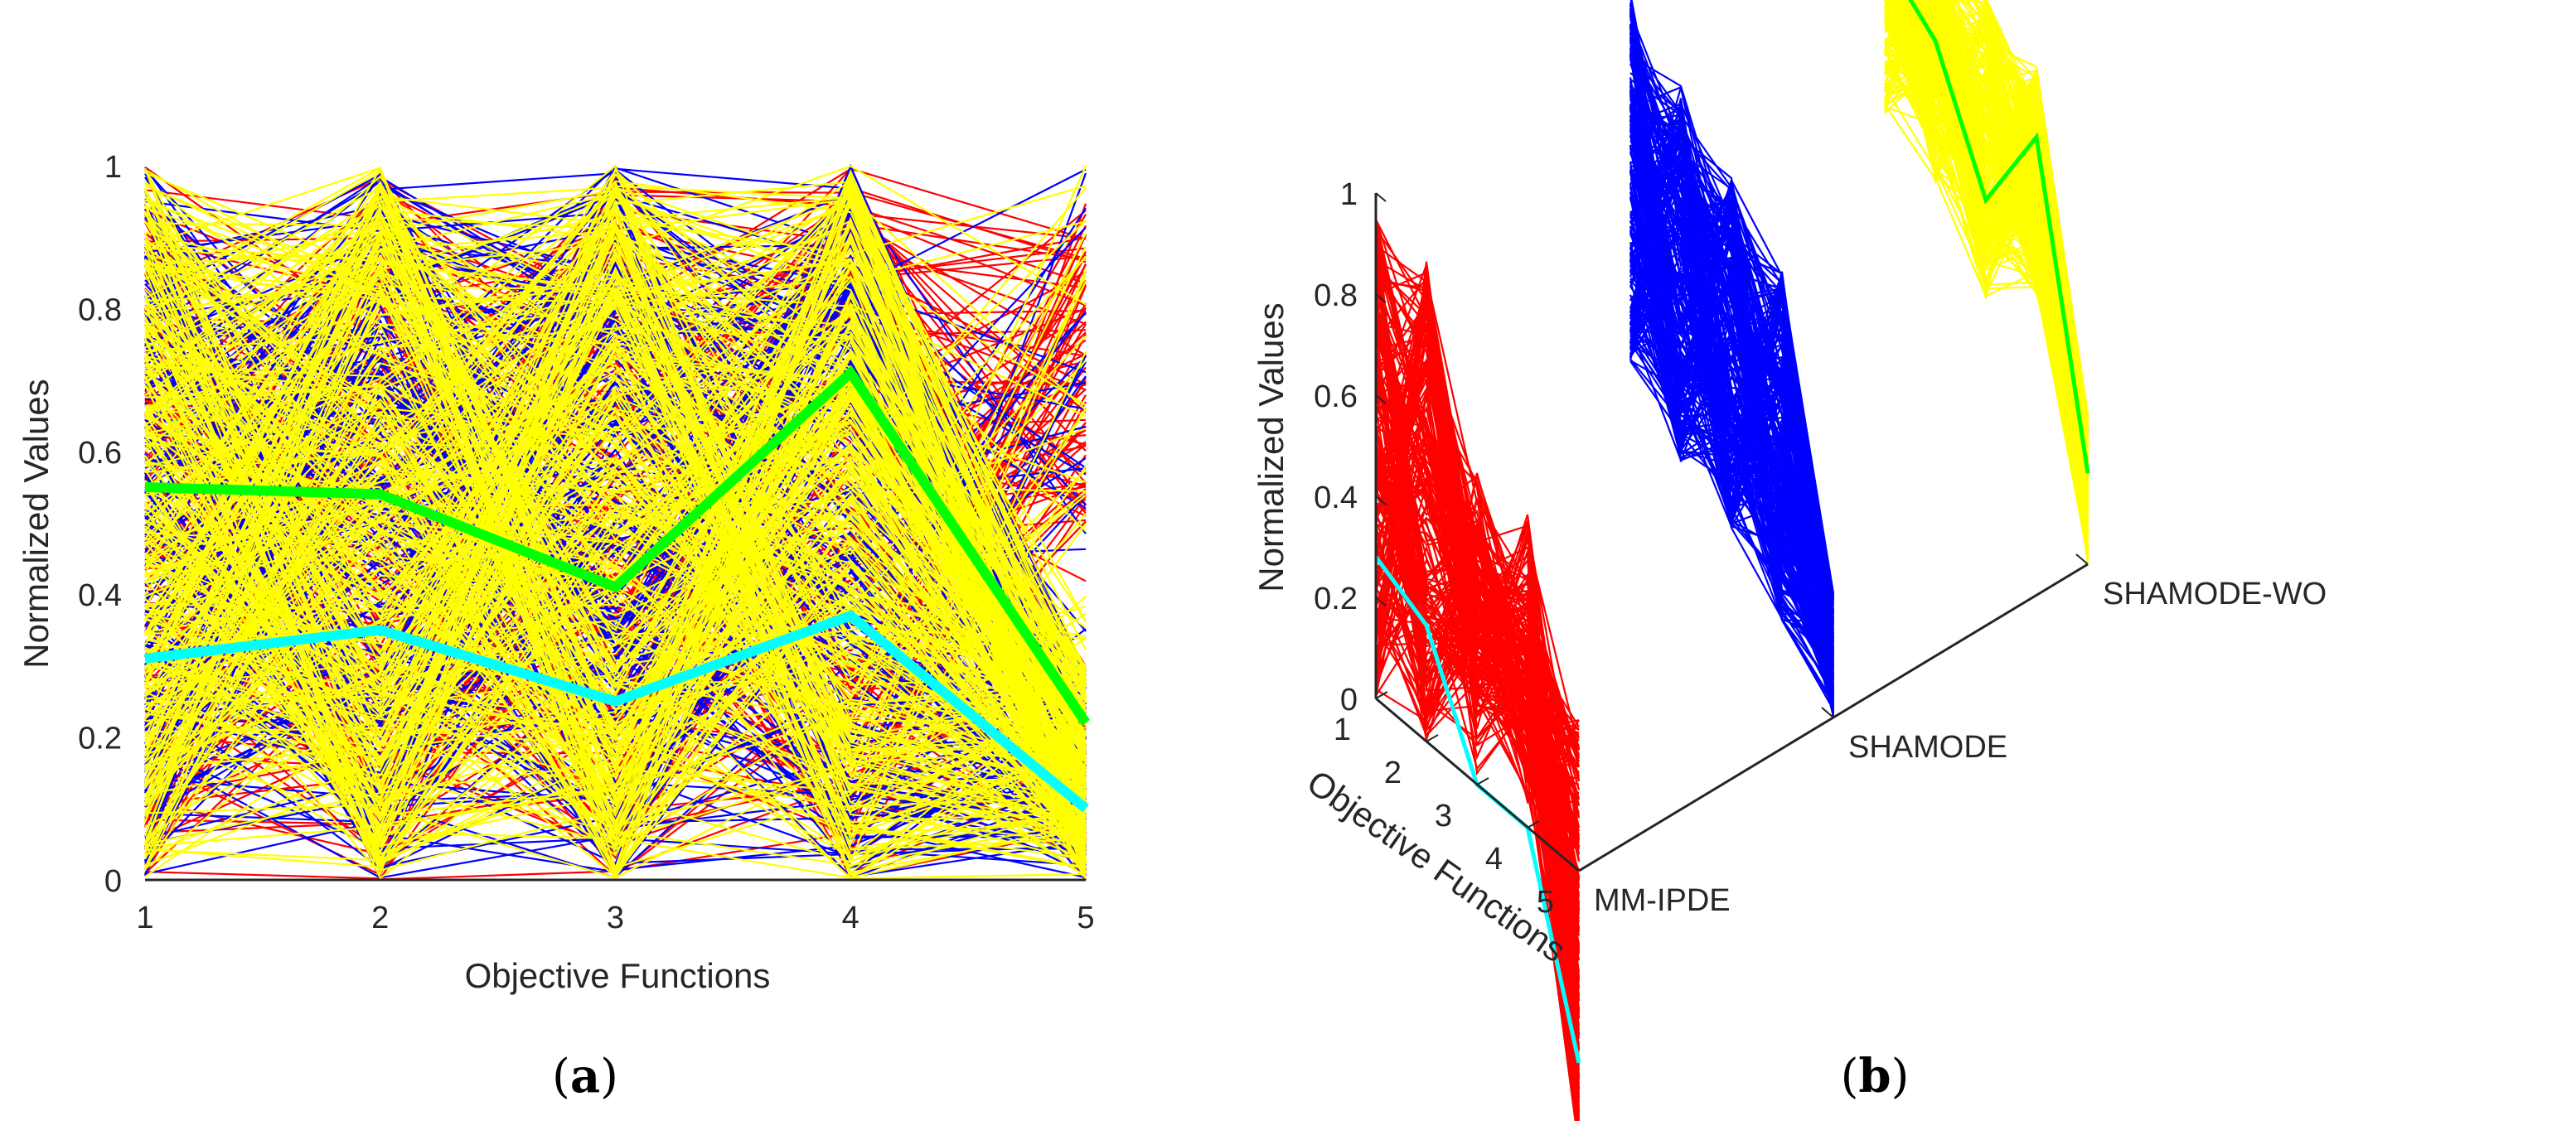 Image resolution: width=2576 pixels, height=1121 pixels. Describe the element at coordinates (380, 918) in the screenshot. I see `a-x-tick-label: 2` at that location.